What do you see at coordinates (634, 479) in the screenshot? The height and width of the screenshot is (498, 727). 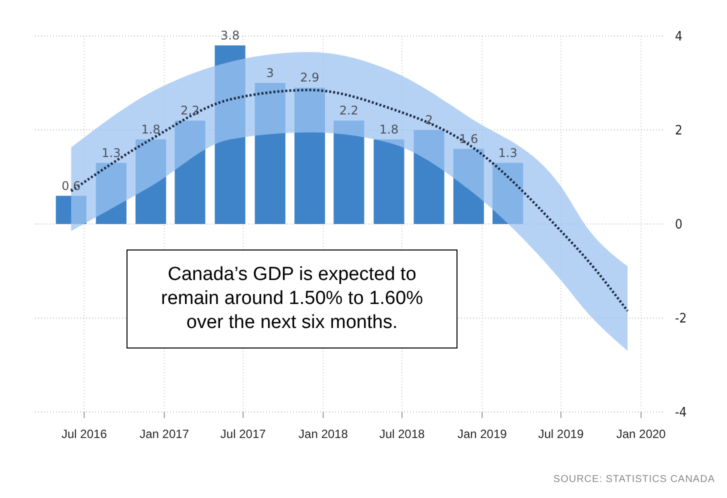 I see `source-note: SOURCE: STATISTICS CANADA` at bounding box center [634, 479].